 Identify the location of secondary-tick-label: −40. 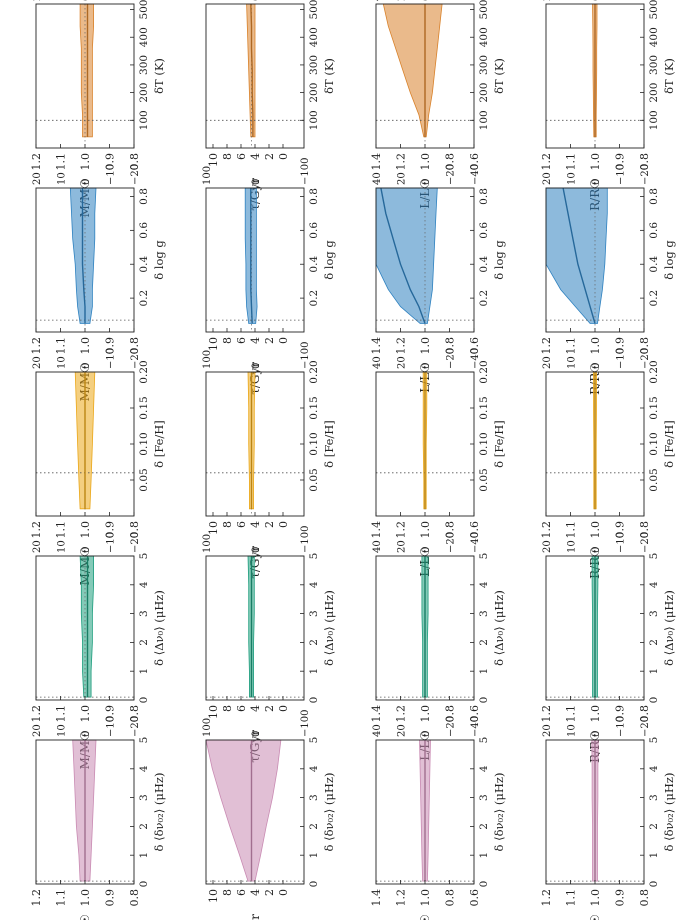
(475, 174).